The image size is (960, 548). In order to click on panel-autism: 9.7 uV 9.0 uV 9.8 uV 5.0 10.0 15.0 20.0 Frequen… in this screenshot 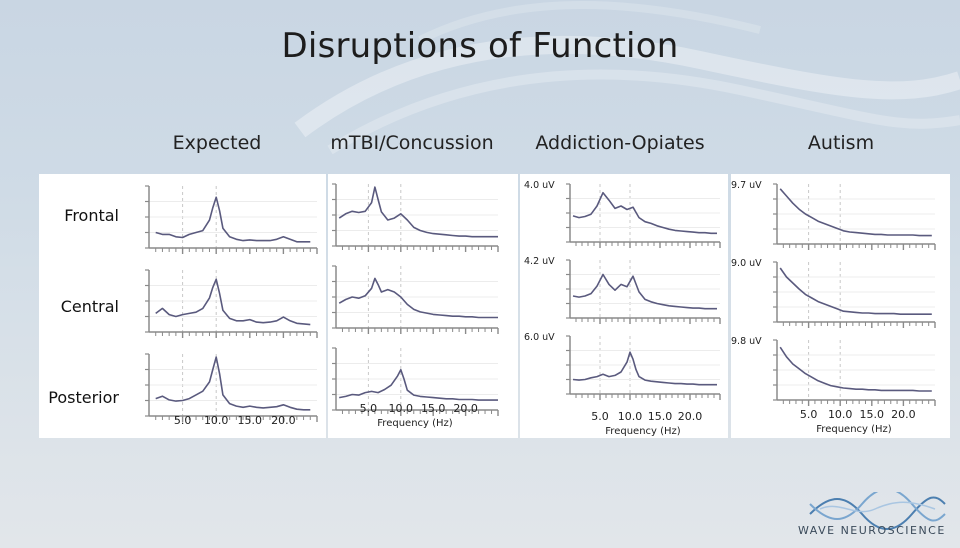, I will do `click(840, 306)`.